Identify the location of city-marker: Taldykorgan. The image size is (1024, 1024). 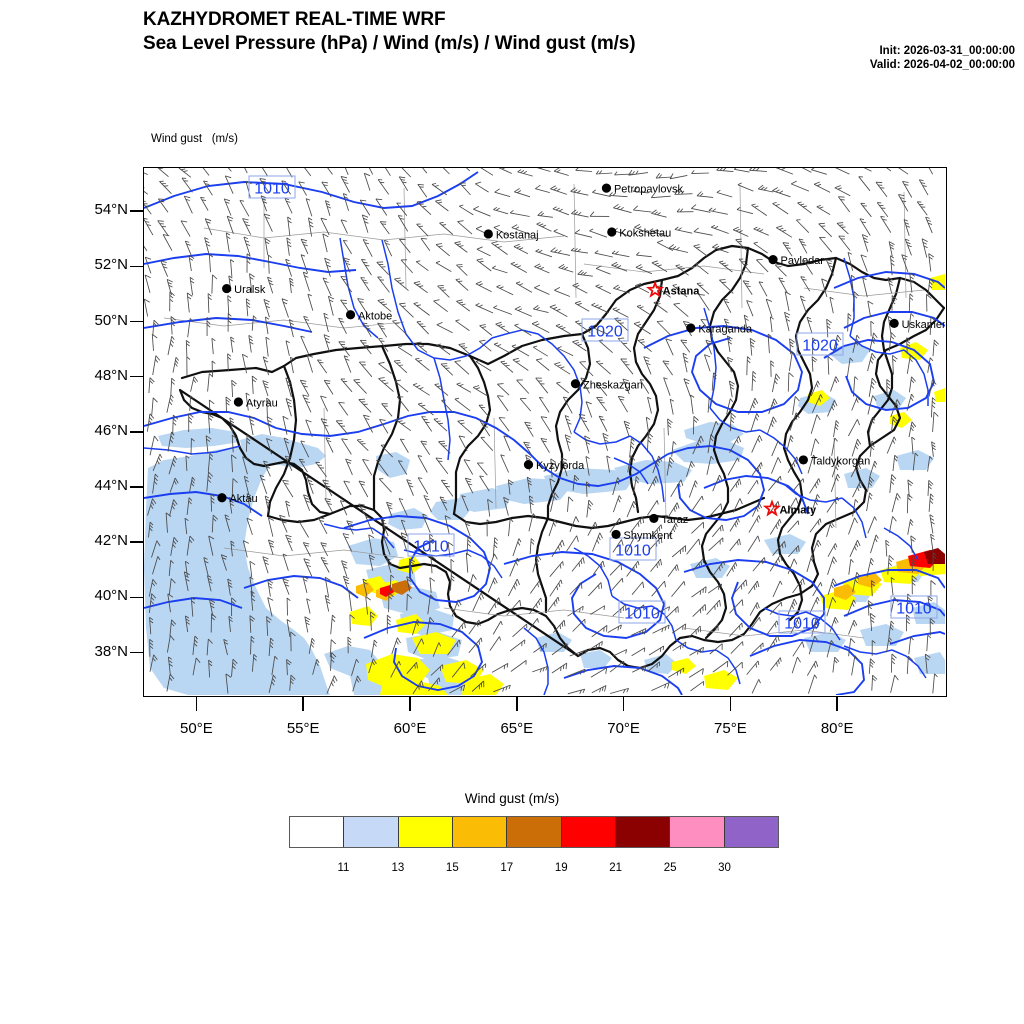
(834, 461).